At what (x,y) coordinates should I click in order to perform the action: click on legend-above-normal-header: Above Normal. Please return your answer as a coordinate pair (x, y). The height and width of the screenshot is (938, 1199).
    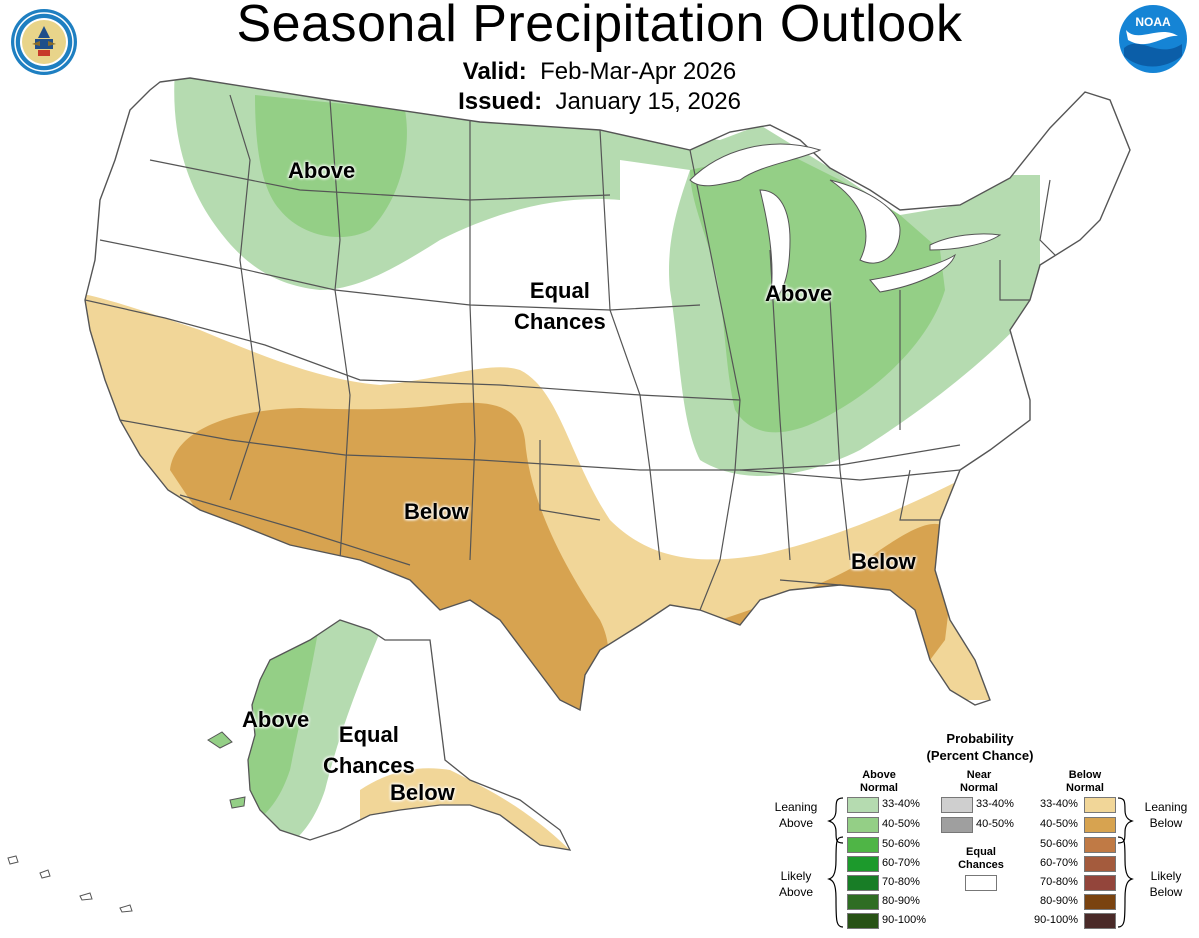
    Looking at the image, I should click on (879, 782).